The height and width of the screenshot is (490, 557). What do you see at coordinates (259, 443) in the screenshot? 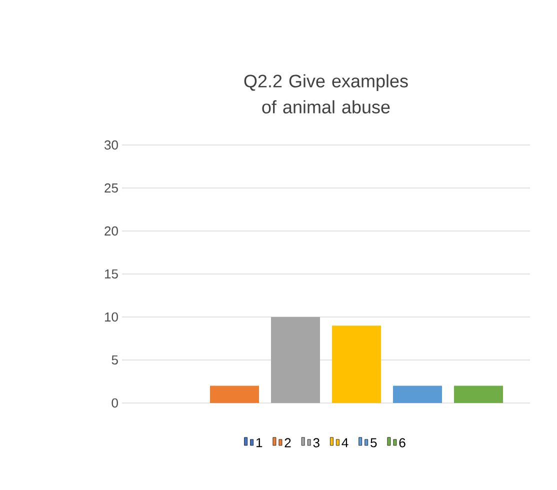
I see `legend-label: 1` at bounding box center [259, 443].